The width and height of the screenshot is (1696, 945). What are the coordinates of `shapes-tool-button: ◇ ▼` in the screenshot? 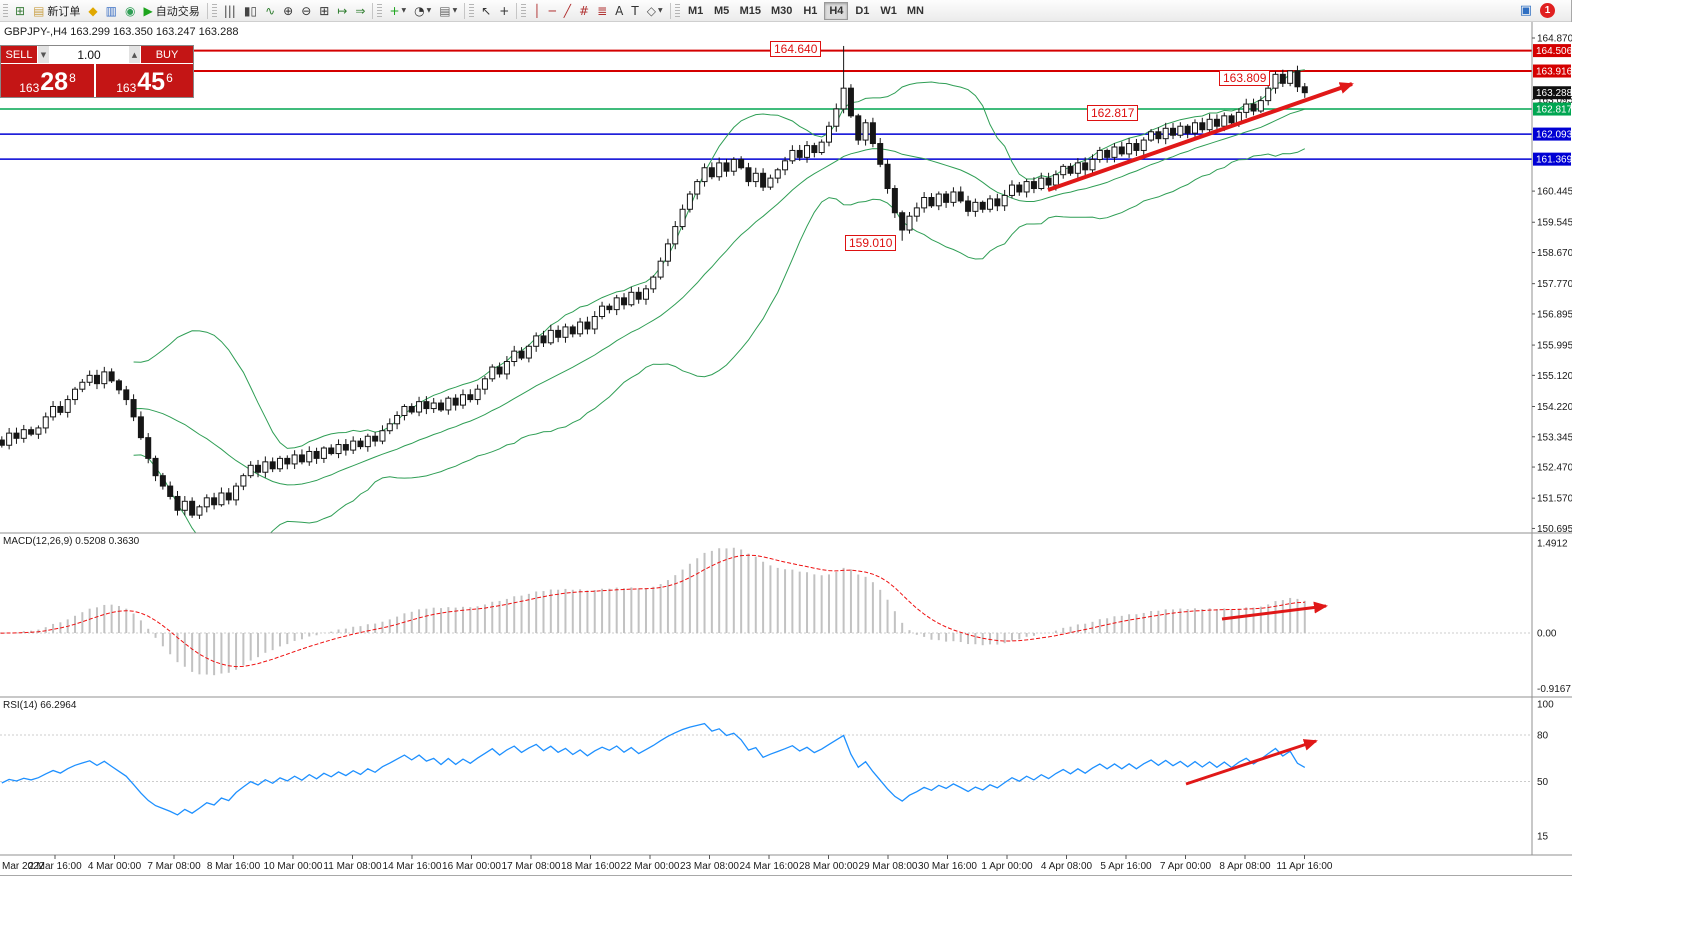 It's located at (655, 11).